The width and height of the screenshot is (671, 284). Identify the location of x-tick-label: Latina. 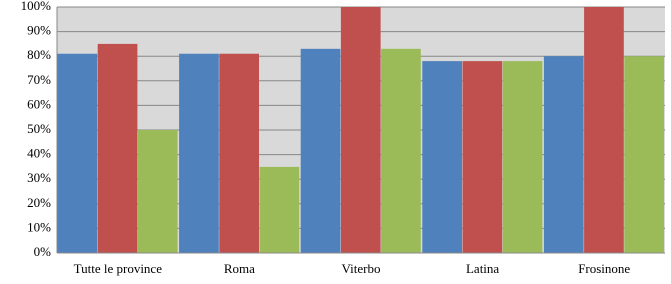
(482, 268).